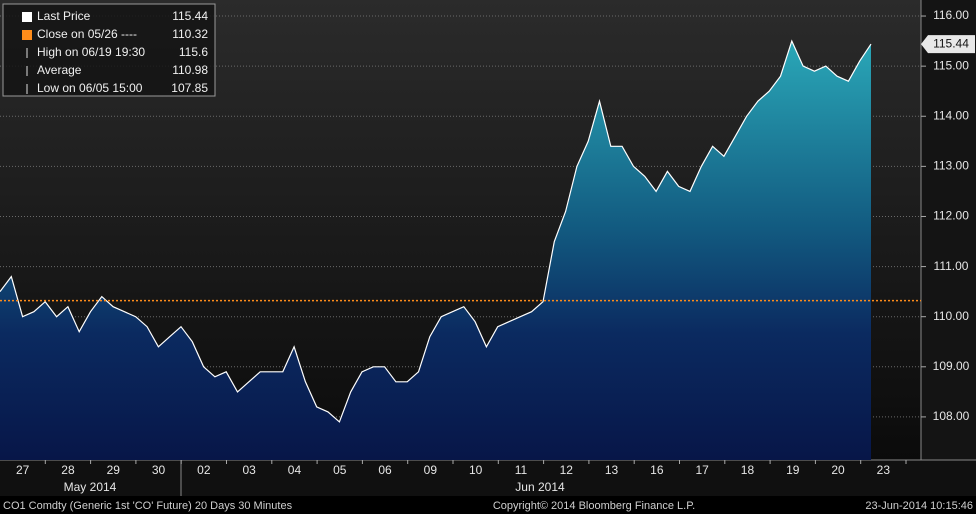 The width and height of the screenshot is (976, 514). Describe the element at coordinates (87, 34) in the screenshot. I see `legend-label: Close on 05/26 ----` at that location.